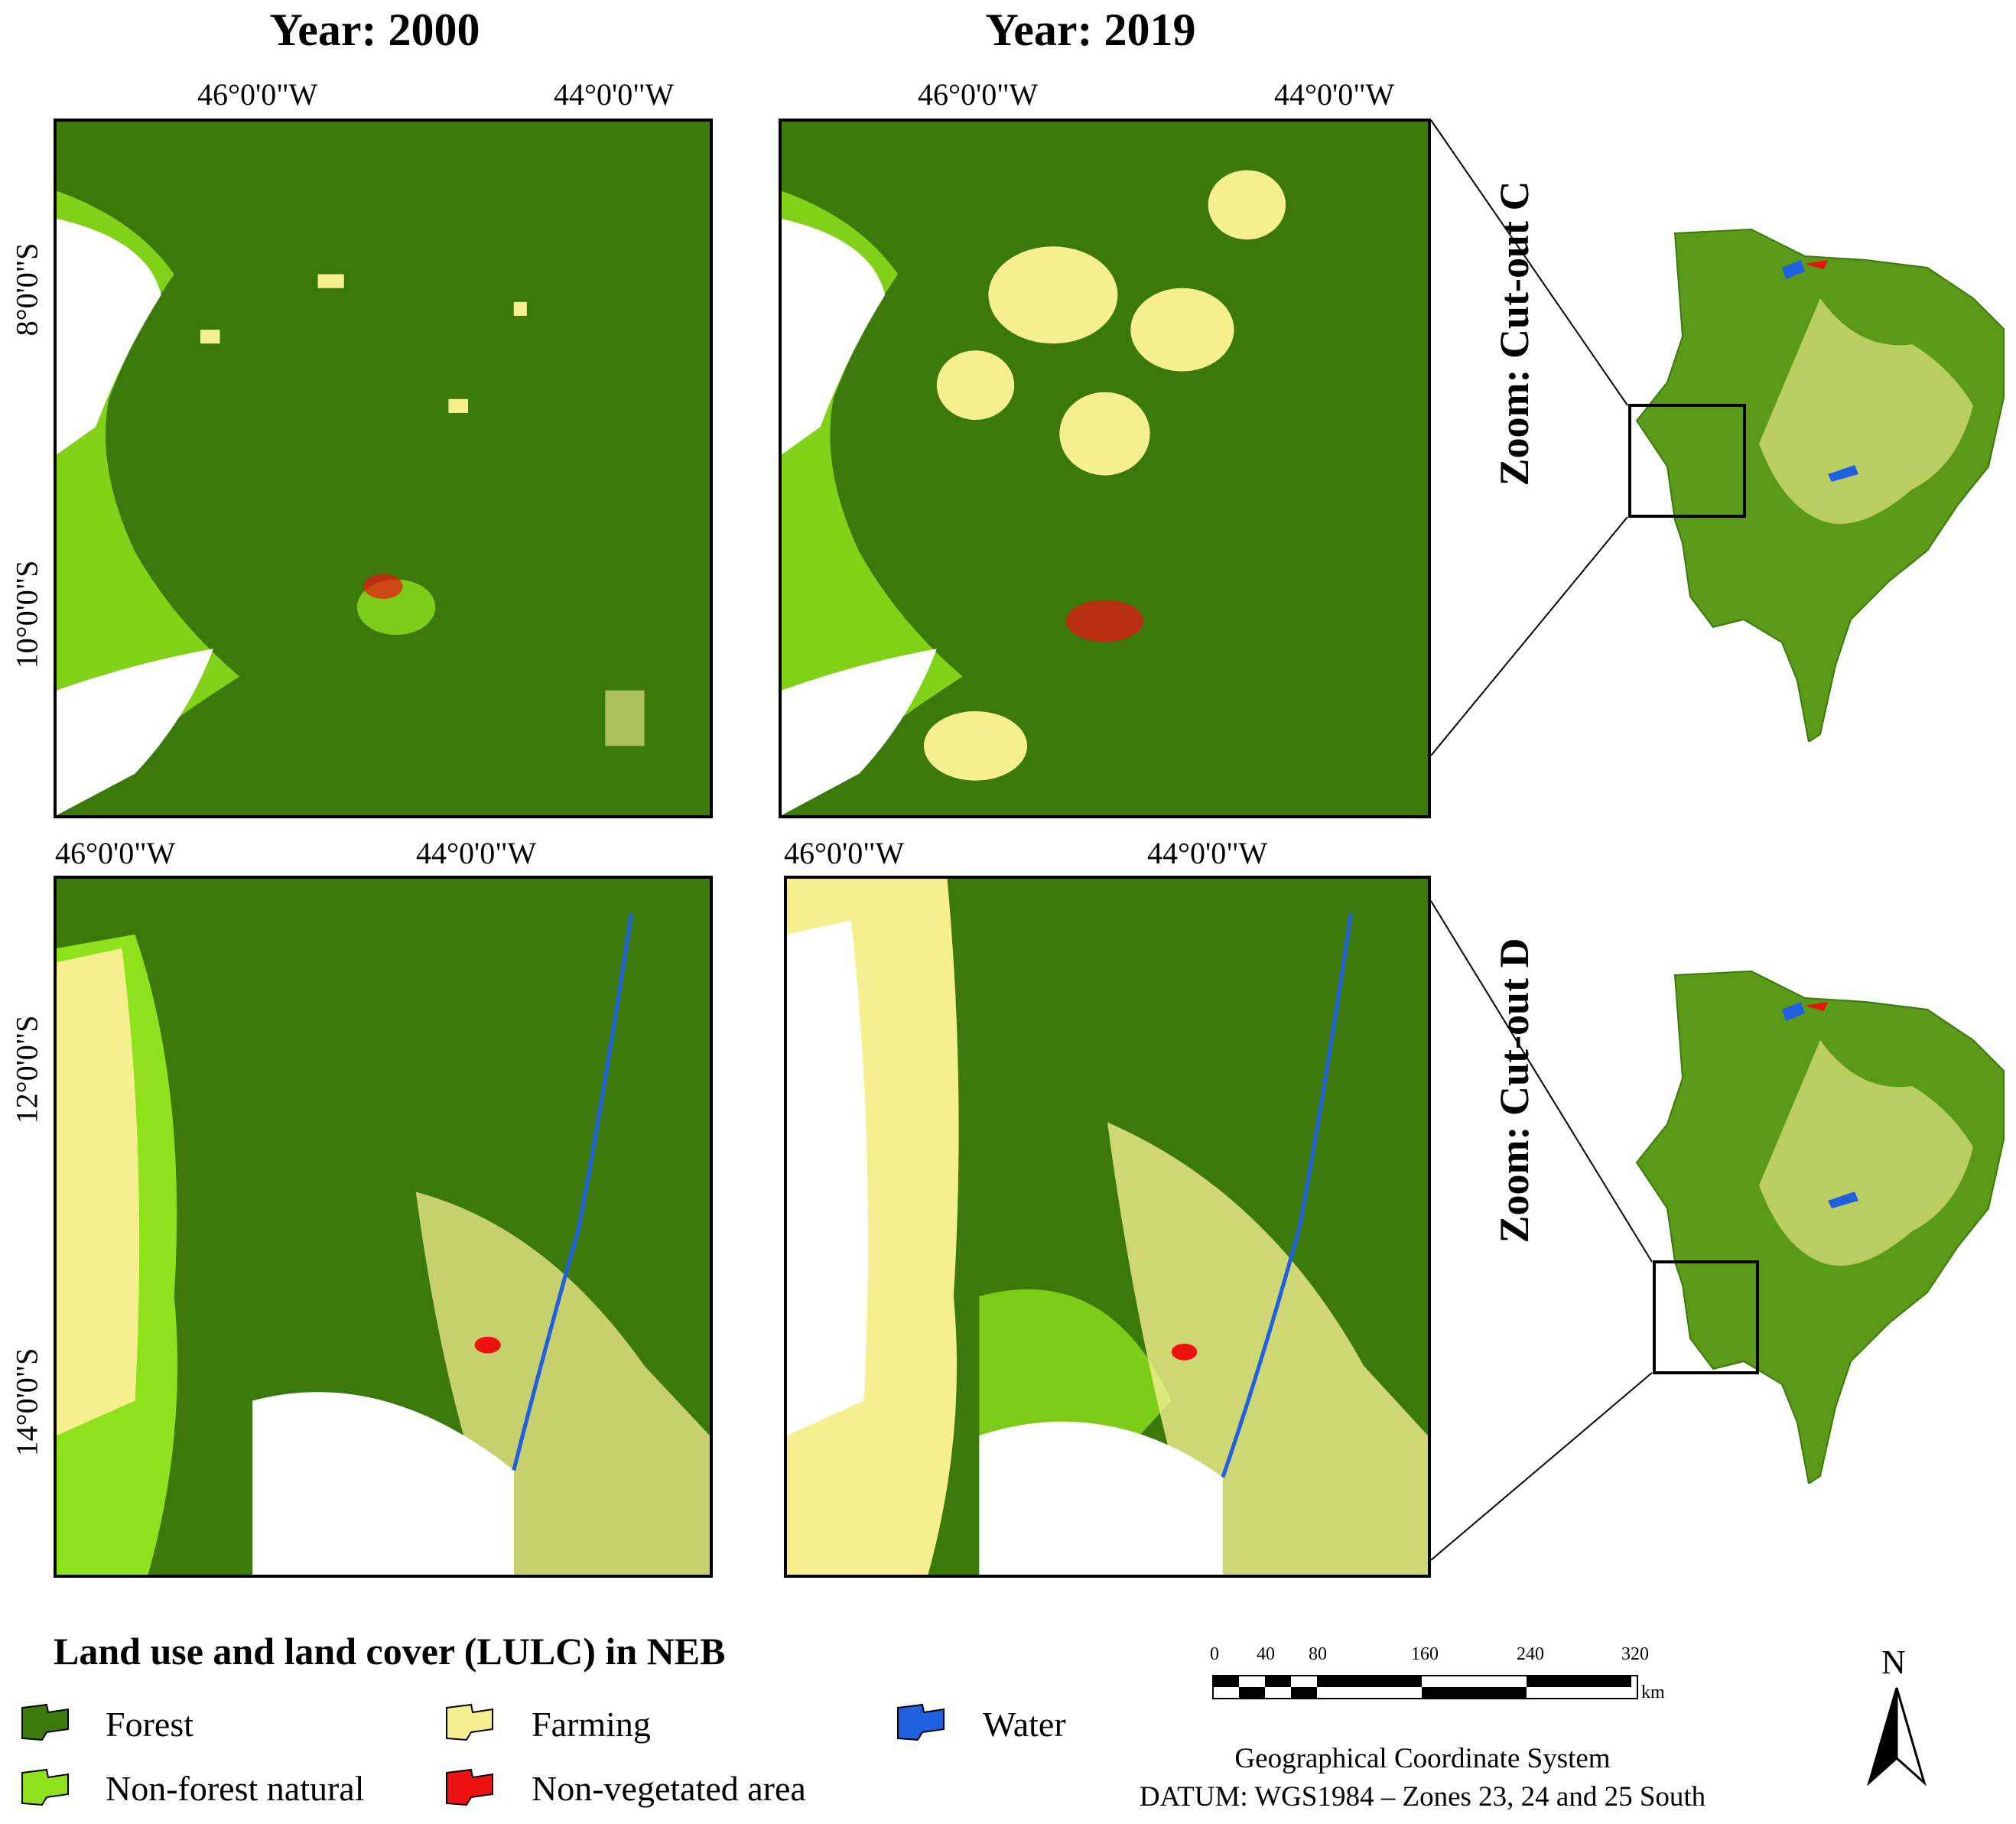  What do you see at coordinates (845, 853) in the screenshot?
I see `lon-tick-46w-bottom-right: 46°0'0"W` at bounding box center [845, 853].